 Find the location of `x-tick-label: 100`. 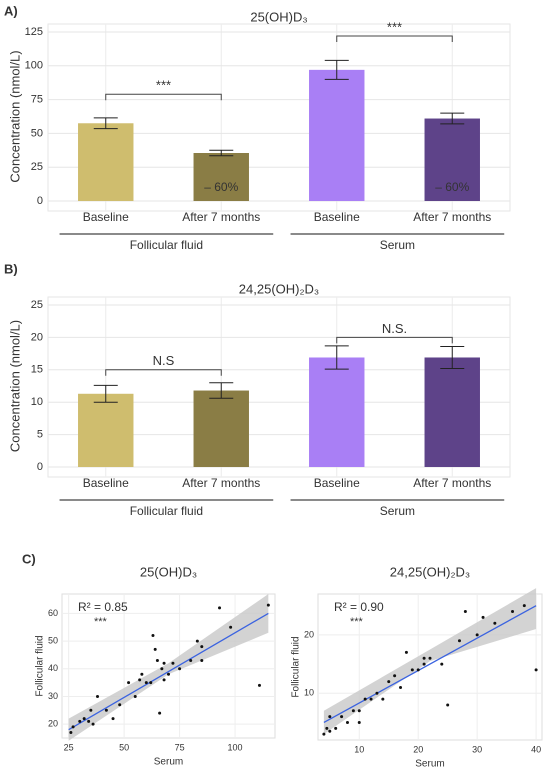

x-tick-label: 100 is located at coordinates (235, 747).